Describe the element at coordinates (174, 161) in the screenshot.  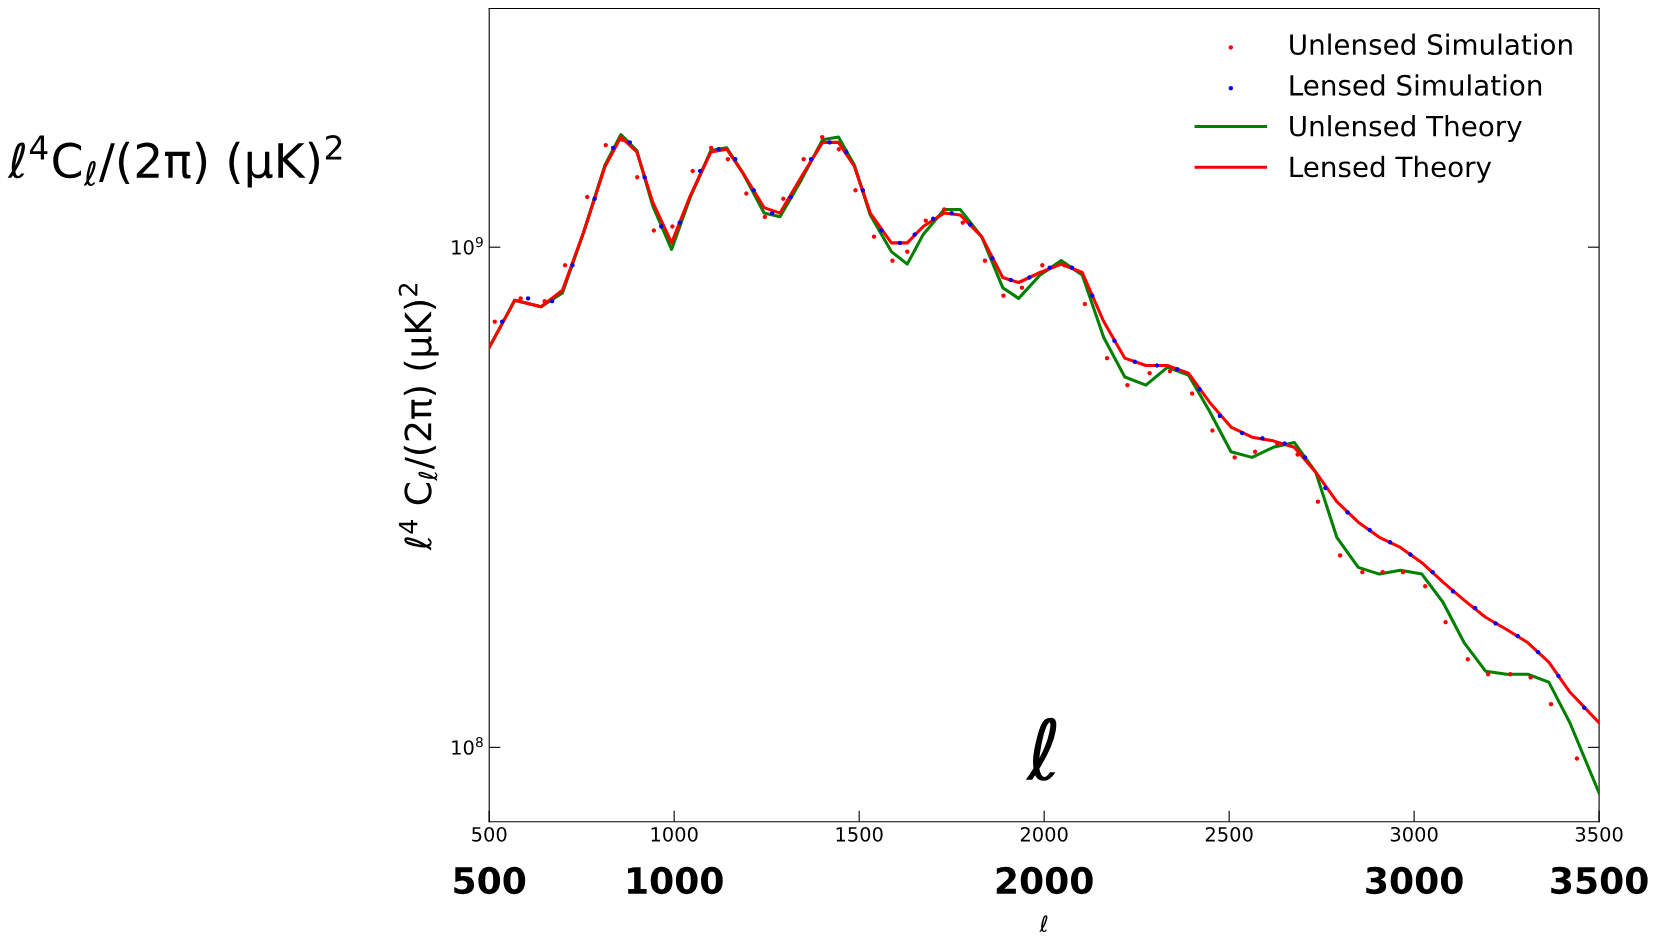
I see `text: ℓ$^{4}$C$_{ℓ}$/(2π) (μK)$^{2}$` at that location.